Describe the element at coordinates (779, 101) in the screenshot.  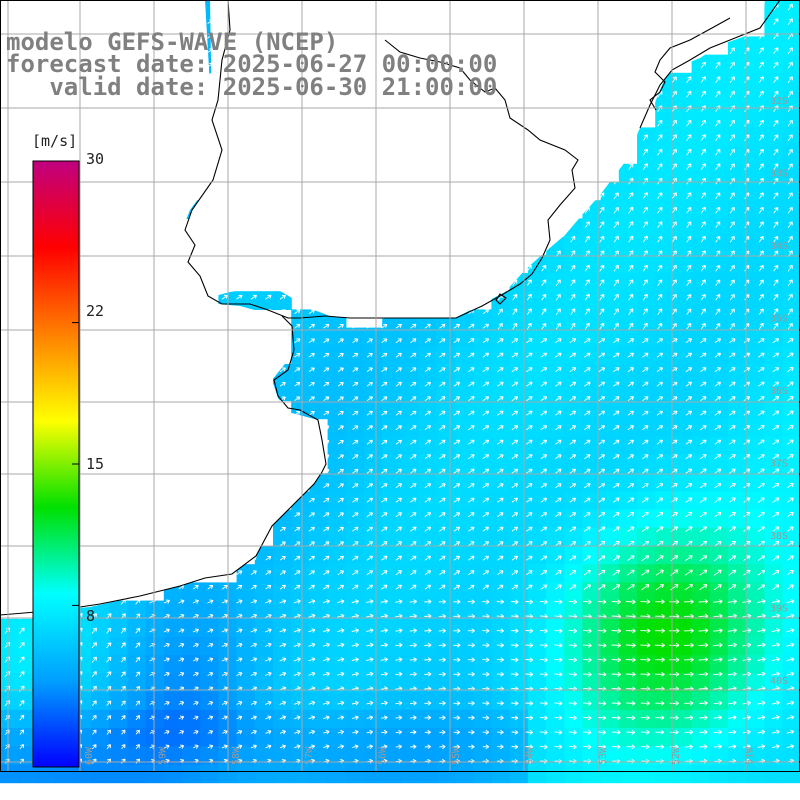
I see `lat-label: 32S` at that location.